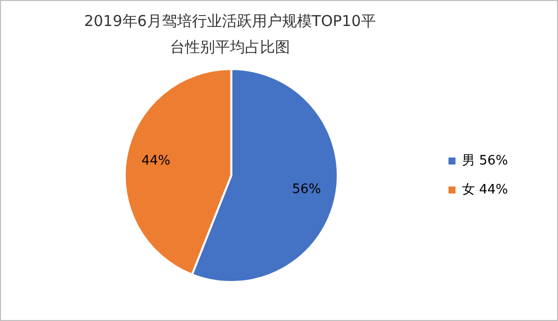 This screenshot has width=558, height=321. I want to click on chart-title: 2019年6月驾培行业活跃用户规模TOP10平台性别平均占比图, so click(230, 34).